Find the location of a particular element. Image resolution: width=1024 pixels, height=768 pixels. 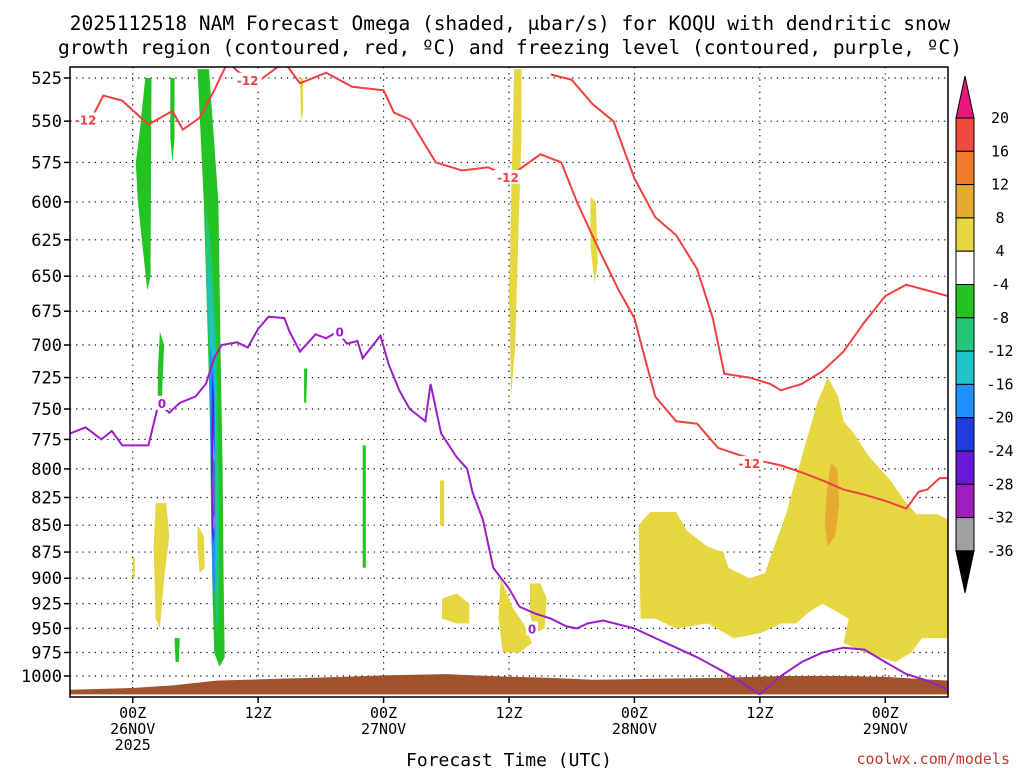

credit-text: coolwx.com/models is located at coordinates (933, 759).